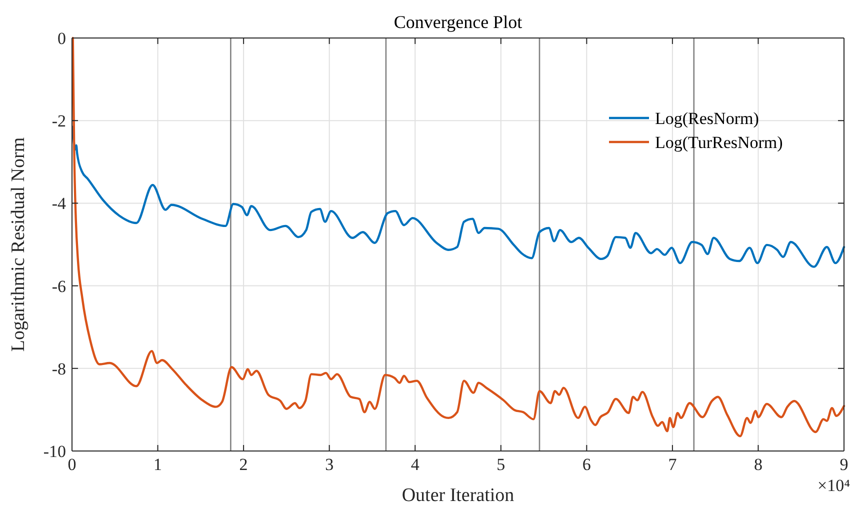  Describe the element at coordinates (62, 38) in the screenshot. I see `y-tick-label: 0` at that location.